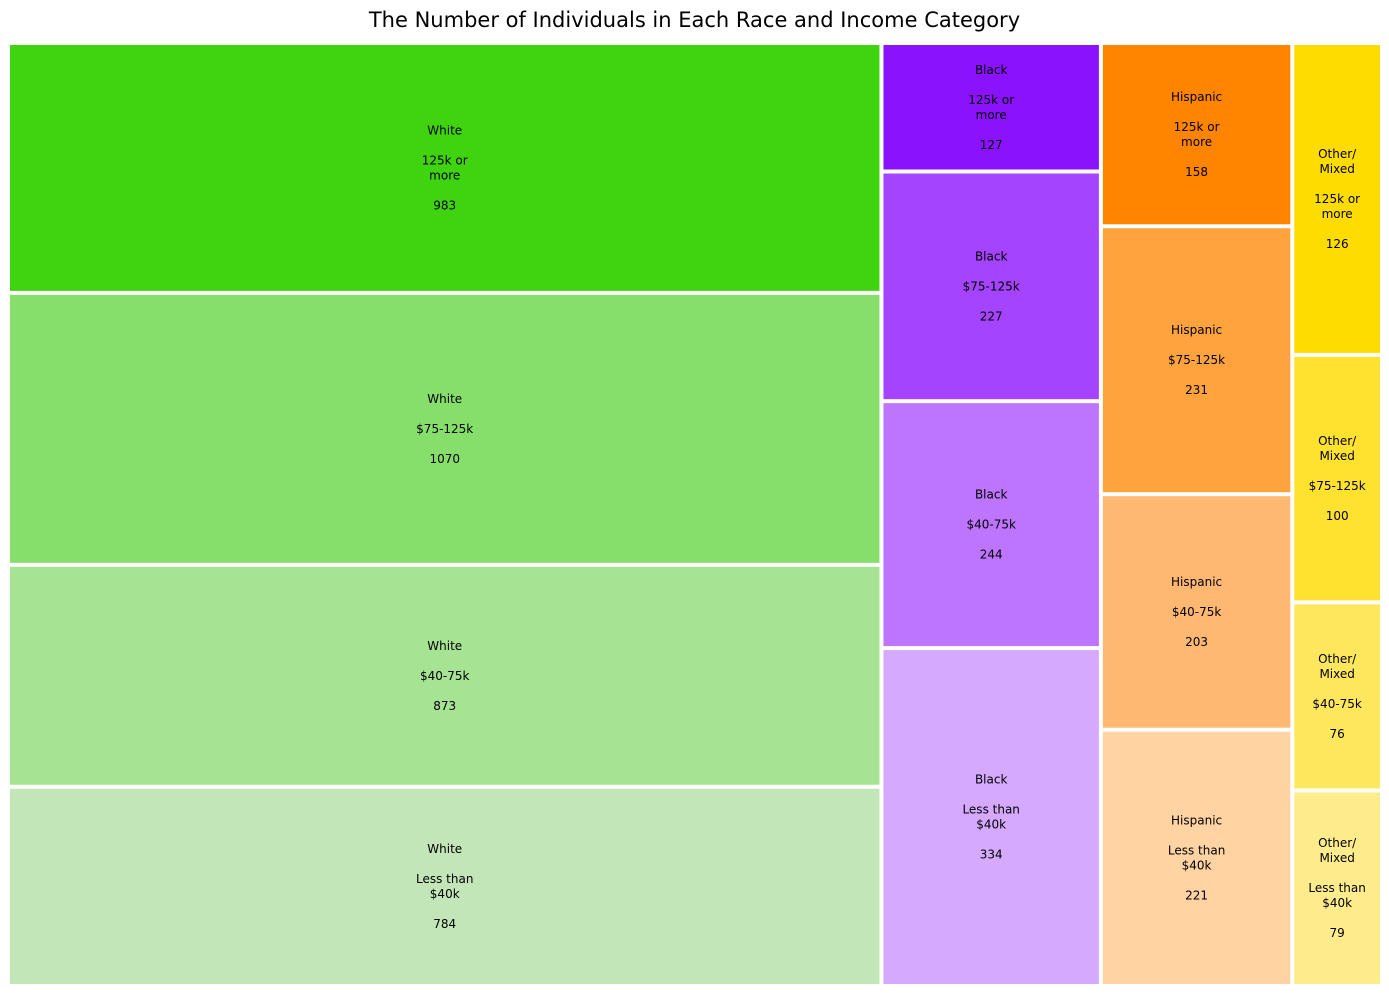 The height and width of the screenshot is (994, 1389). I want to click on tile-value-label: 76, so click(1337, 734).